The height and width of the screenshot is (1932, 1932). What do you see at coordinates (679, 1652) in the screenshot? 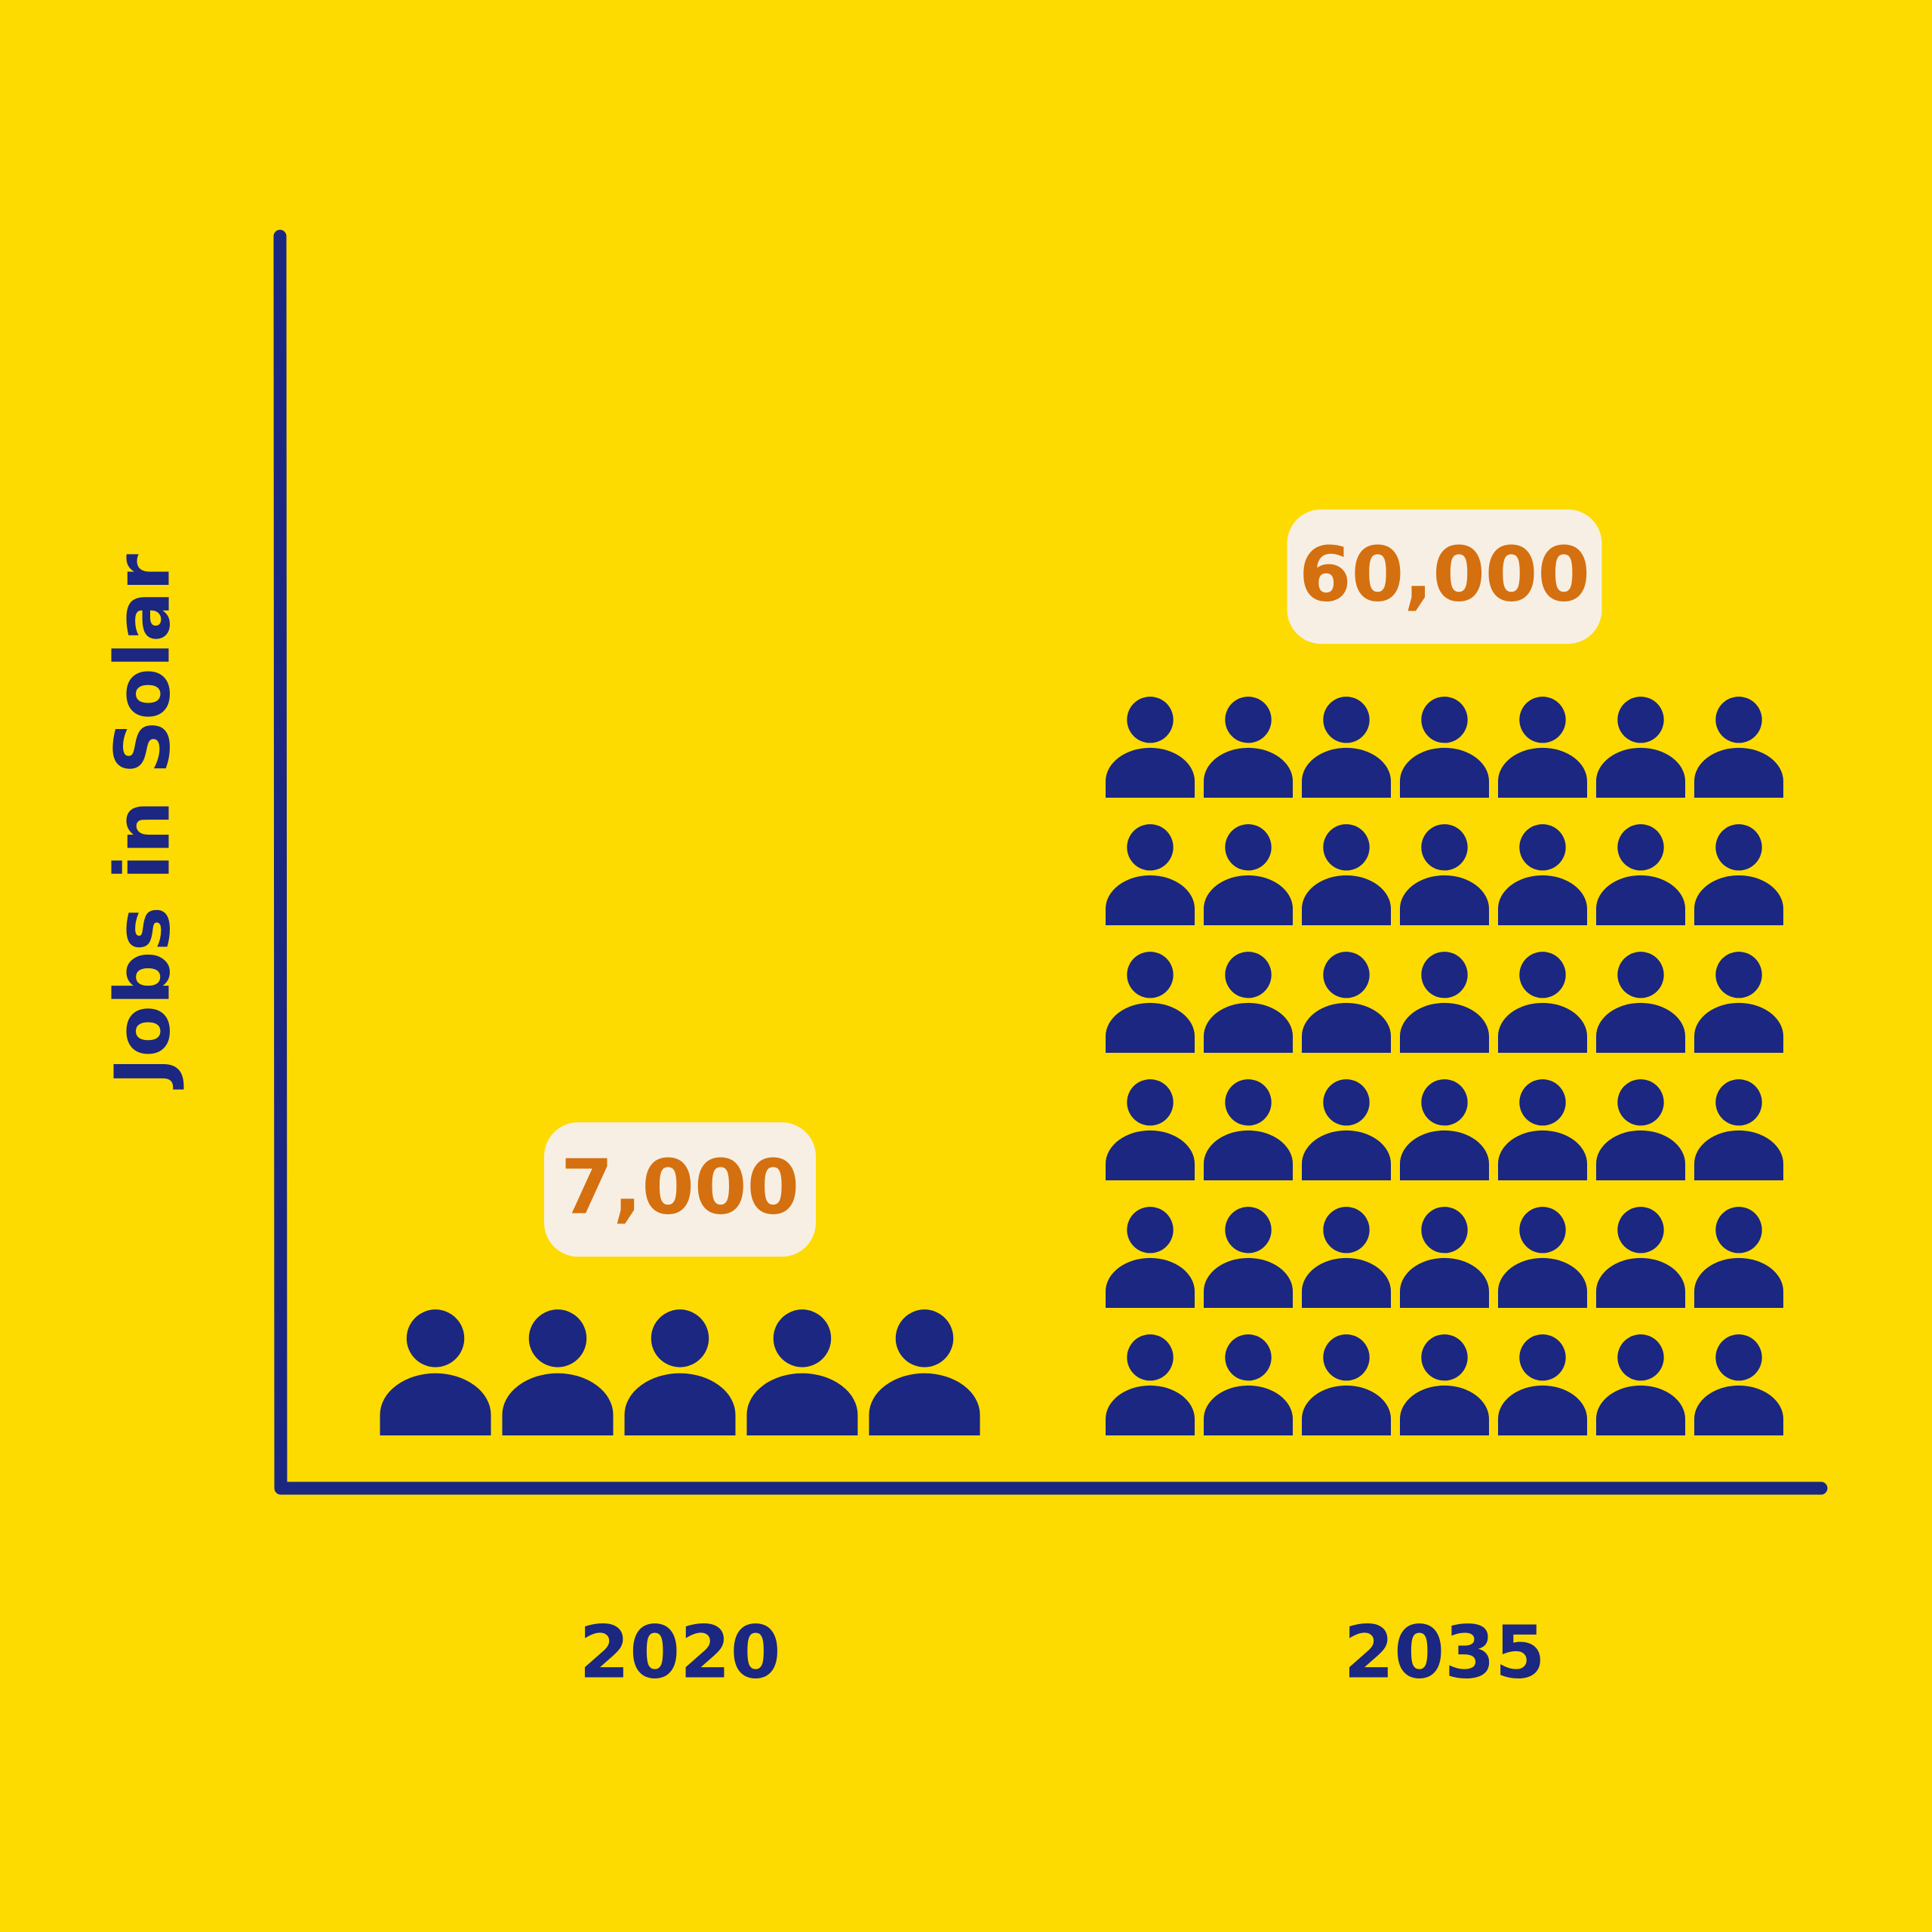
I see `x-tick-label: 2020` at bounding box center [679, 1652].